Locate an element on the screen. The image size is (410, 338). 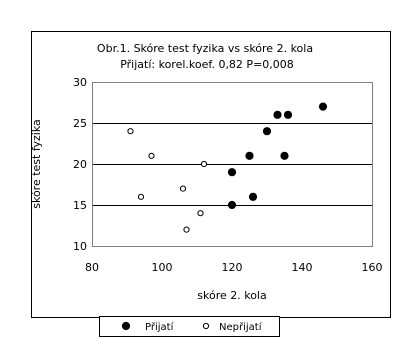
legend: Přijatí Nepřijatí is located at coordinates (189, 326).